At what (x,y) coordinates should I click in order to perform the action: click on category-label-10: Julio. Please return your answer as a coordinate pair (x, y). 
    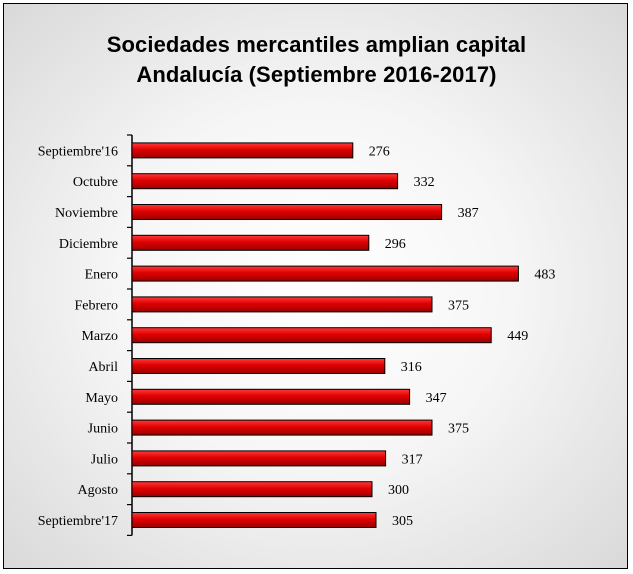
    Looking at the image, I should click on (104, 459).